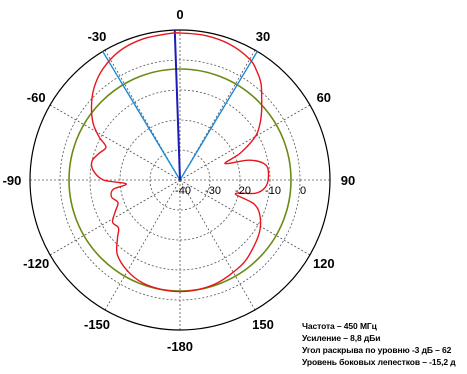 The height and width of the screenshot is (374, 467). Describe the element at coordinates (180, 346) in the screenshot. I see `angle-label: -180` at that location.